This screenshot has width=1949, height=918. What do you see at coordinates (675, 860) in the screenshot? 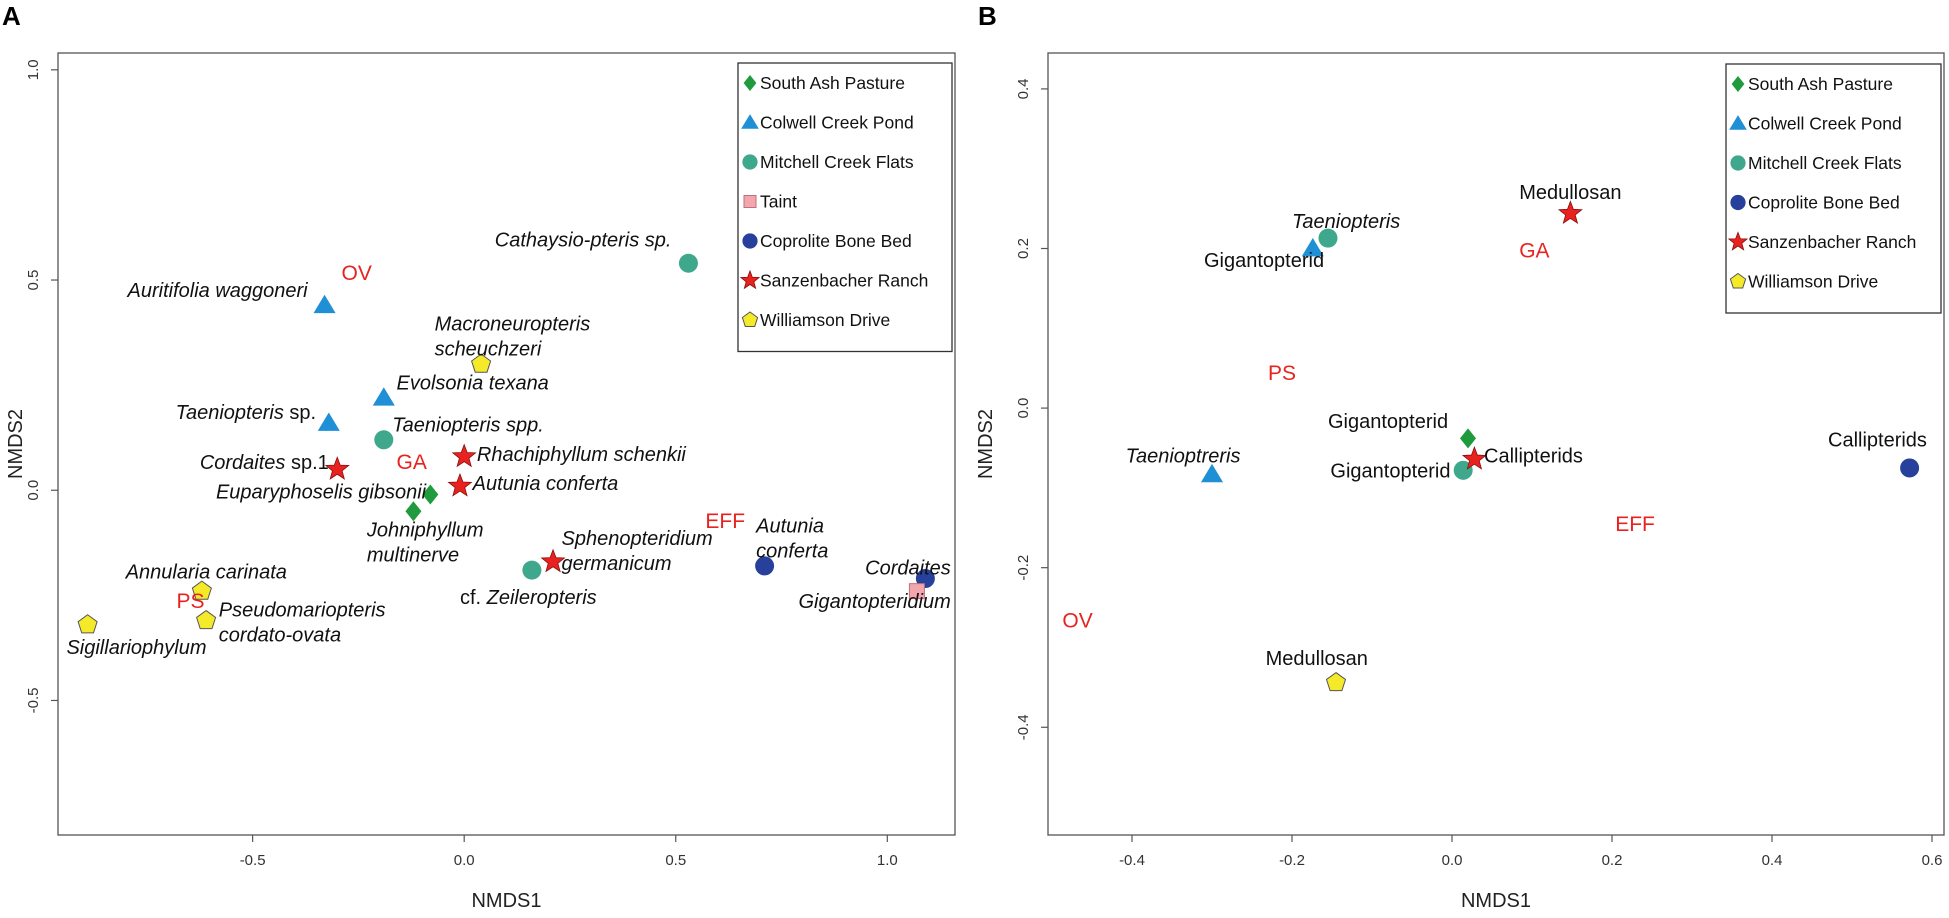
I see `x-tick-label: 0.5` at bounding box center [675, 860].